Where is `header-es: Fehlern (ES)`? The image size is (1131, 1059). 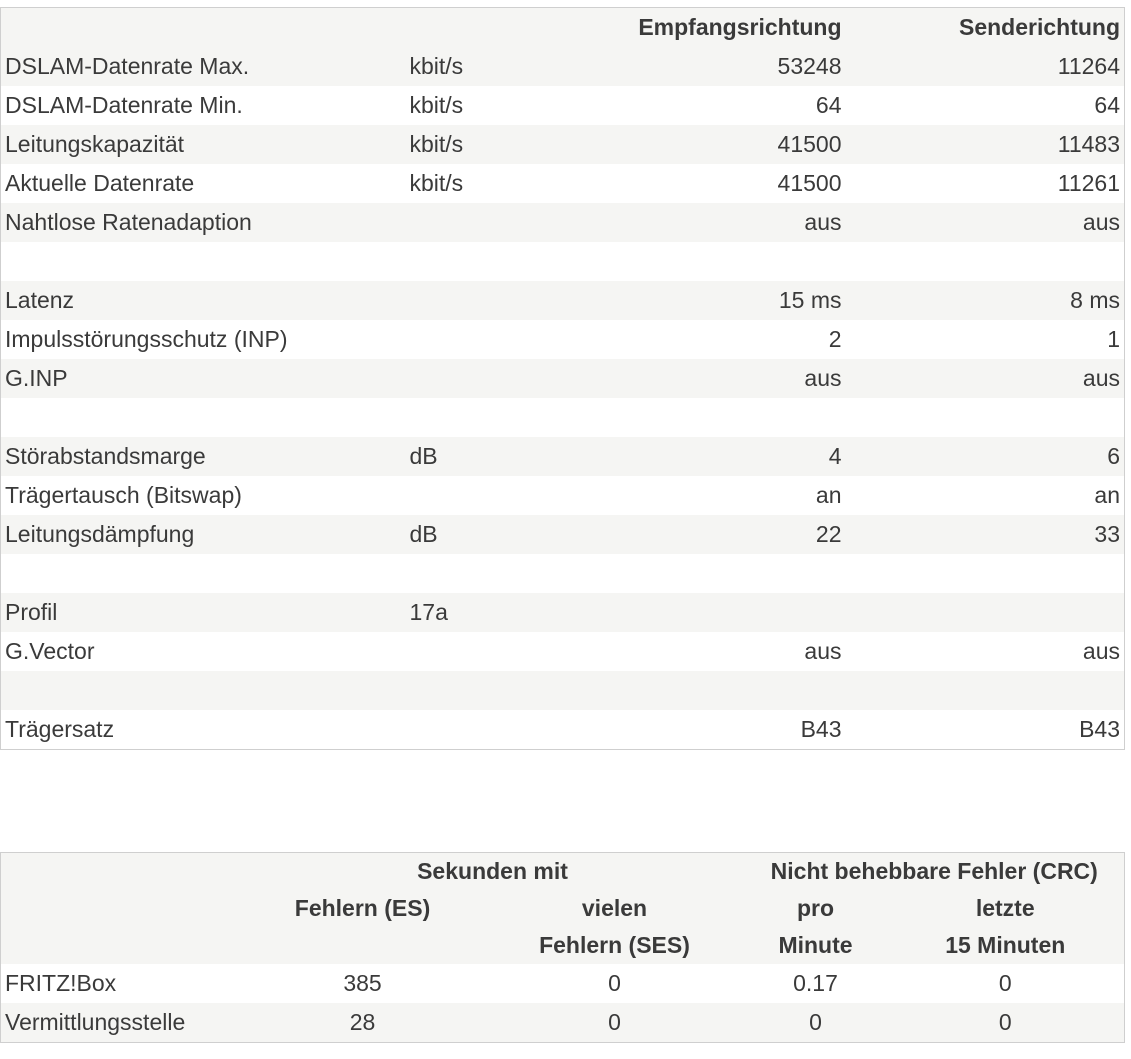
header-es: Fehlern (ES) is located at coordinates (362, 908).